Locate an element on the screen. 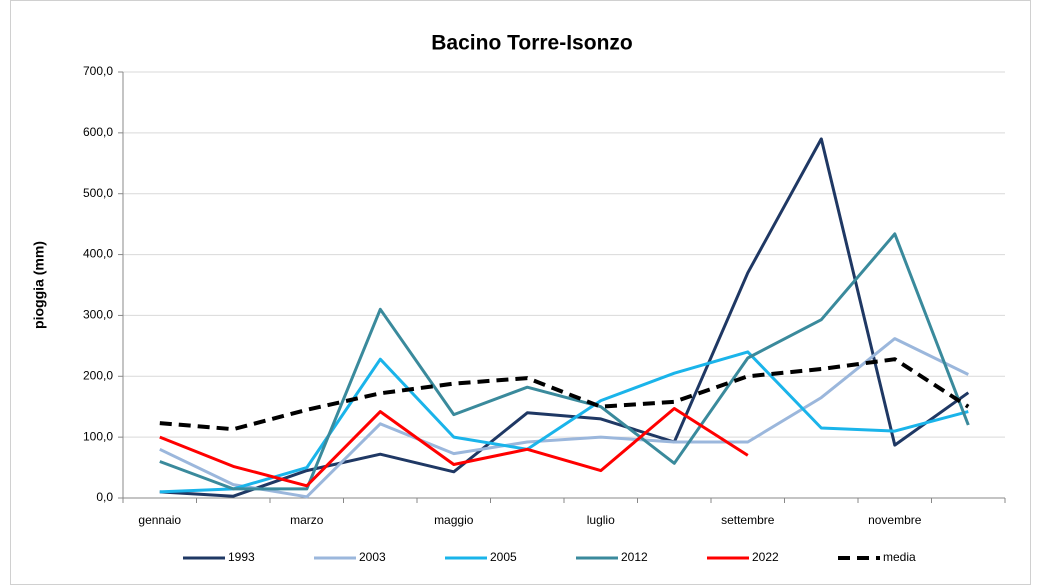  y-tick-label: 500,0 is located at coordinates (98, 193).